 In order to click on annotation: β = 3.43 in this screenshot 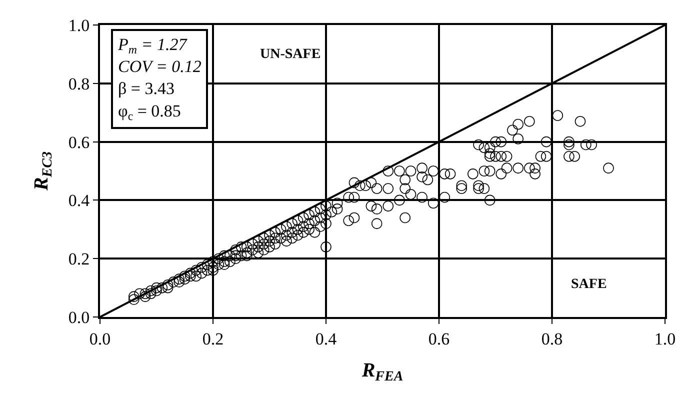, I will do `click(146, 88)`.